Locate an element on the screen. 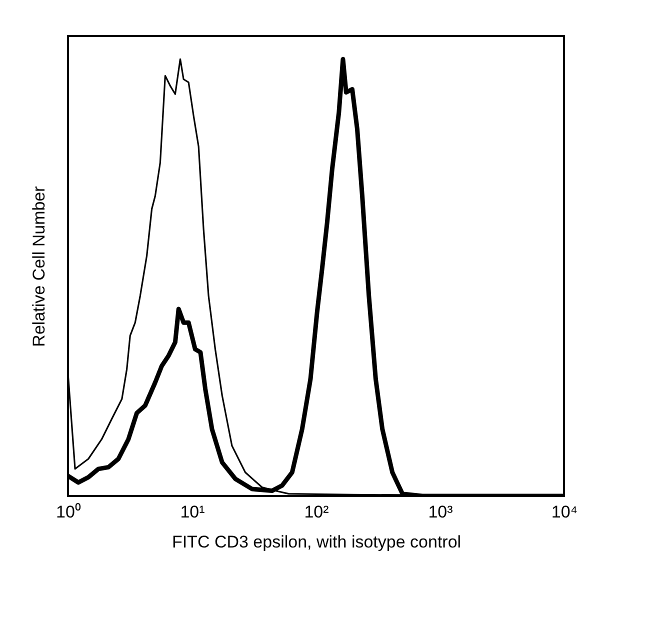  x-tick-label: 10⁰ is located at coordinates (68, 512).